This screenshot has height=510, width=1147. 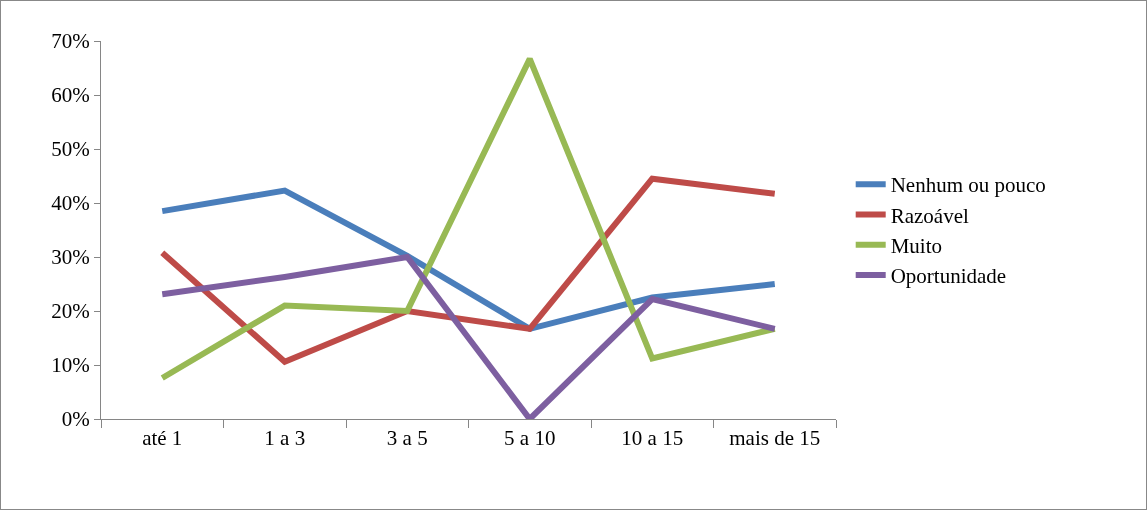 I want to click on y-tick-label: 0%, so click(x=75, y=419).